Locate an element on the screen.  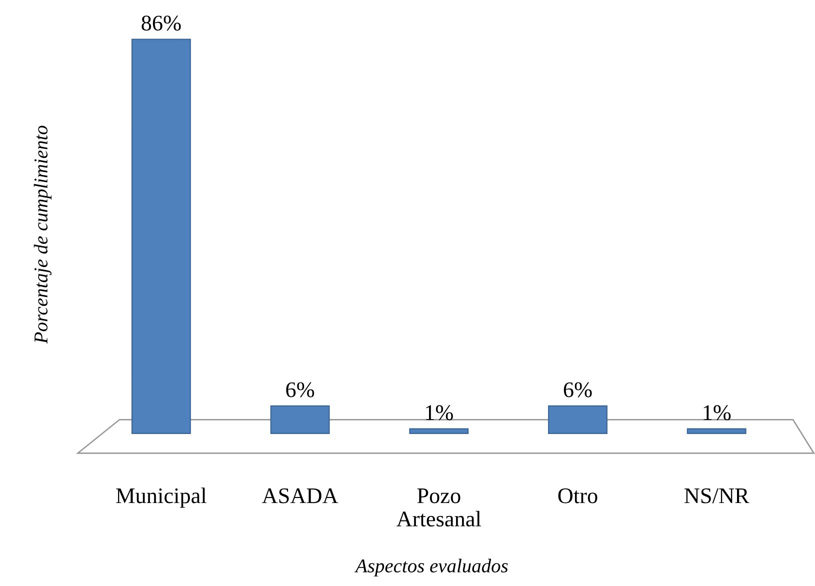
x-tick-label: NS/NR is located at coordinates (717, 496).